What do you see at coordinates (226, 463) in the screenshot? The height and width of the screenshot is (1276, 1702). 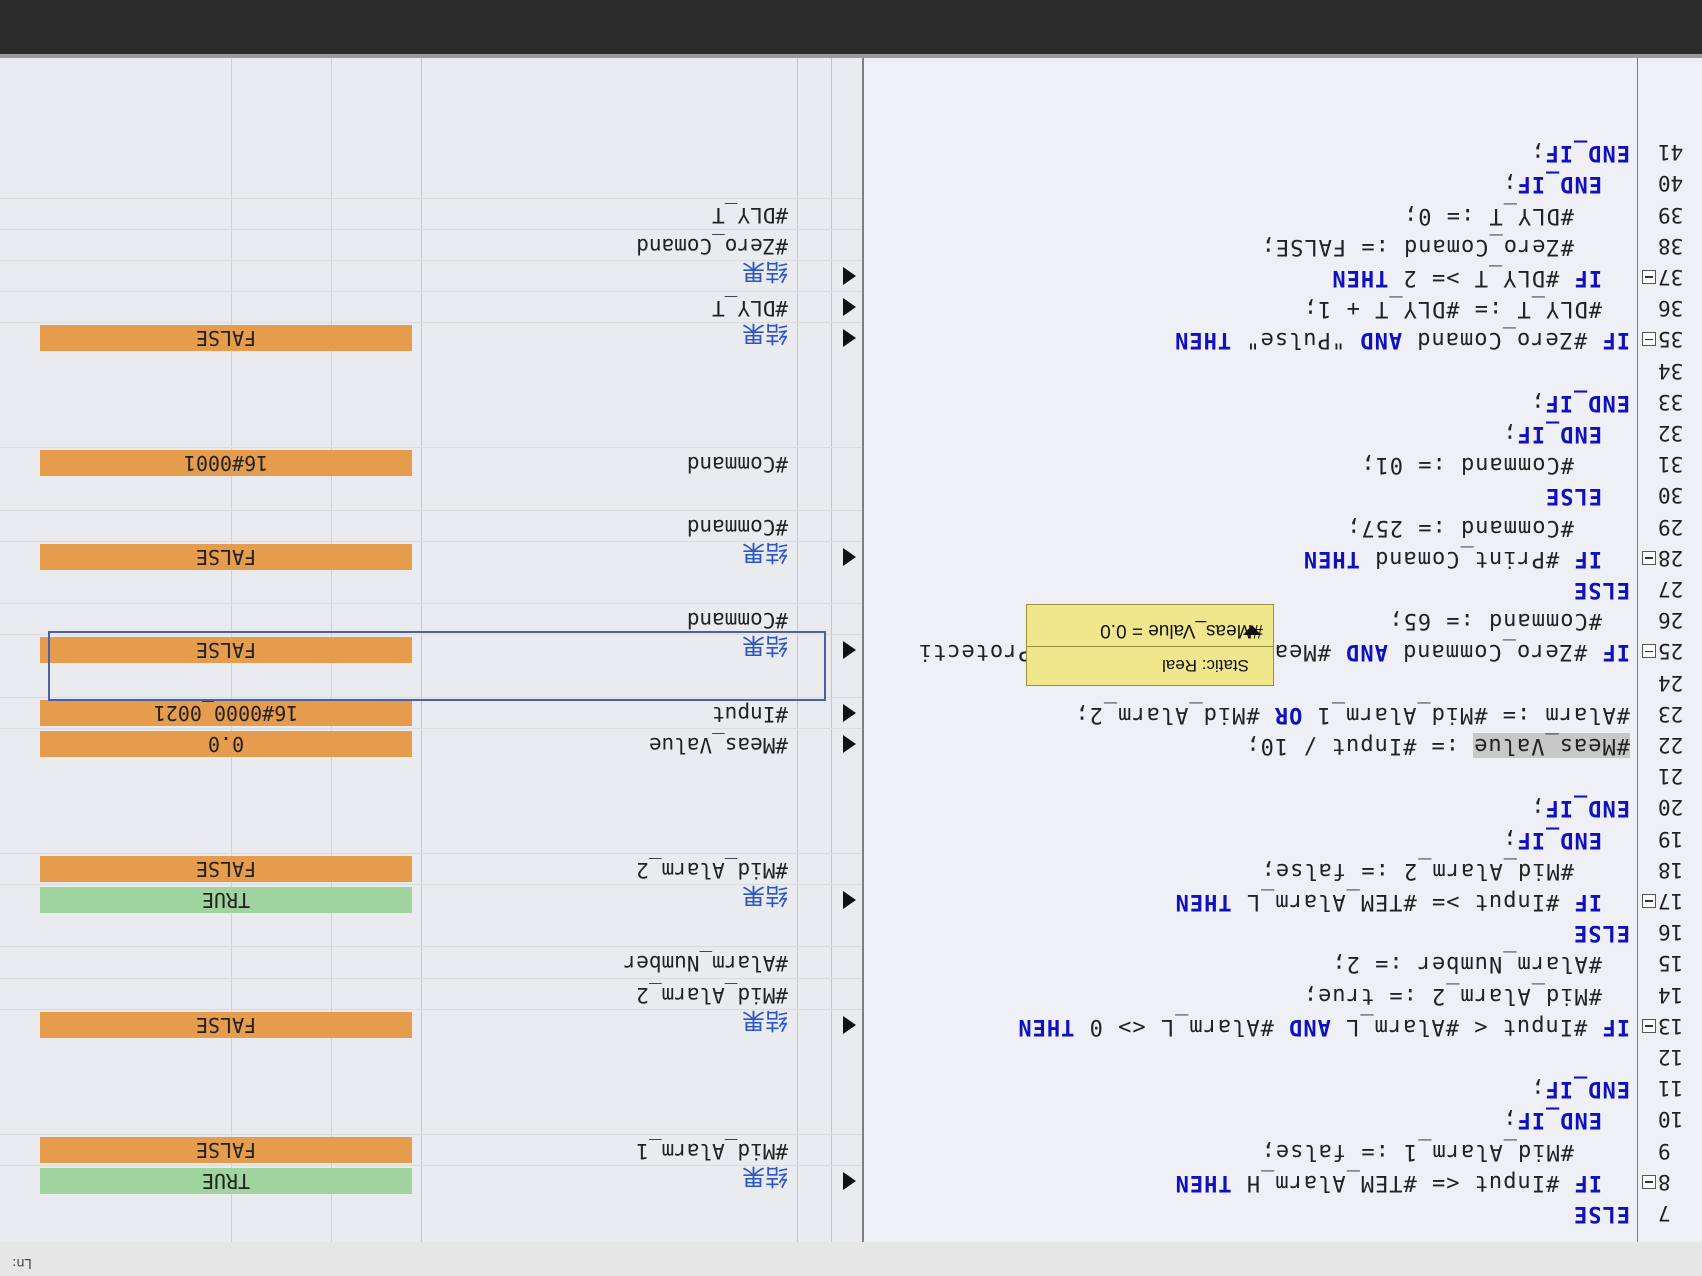 I see `watch-value: 16#0001` at bounding box center [226, 463].